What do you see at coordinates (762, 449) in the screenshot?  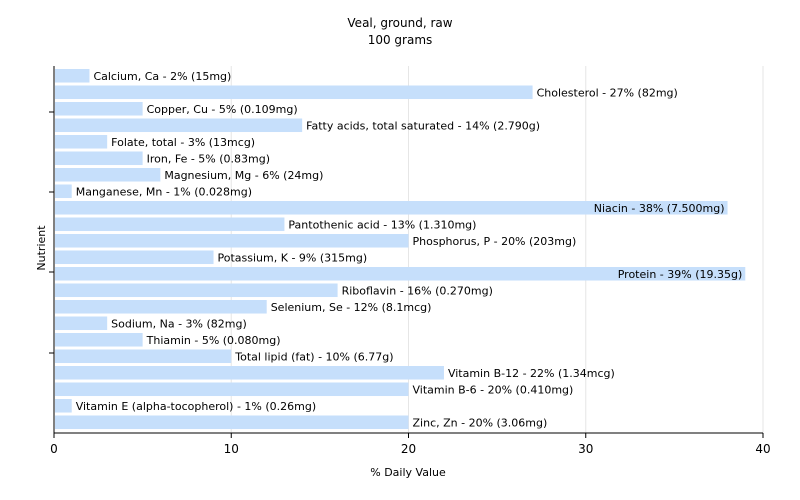 I see `x-tick-label-4: 40` at bounding box center [762, 449].